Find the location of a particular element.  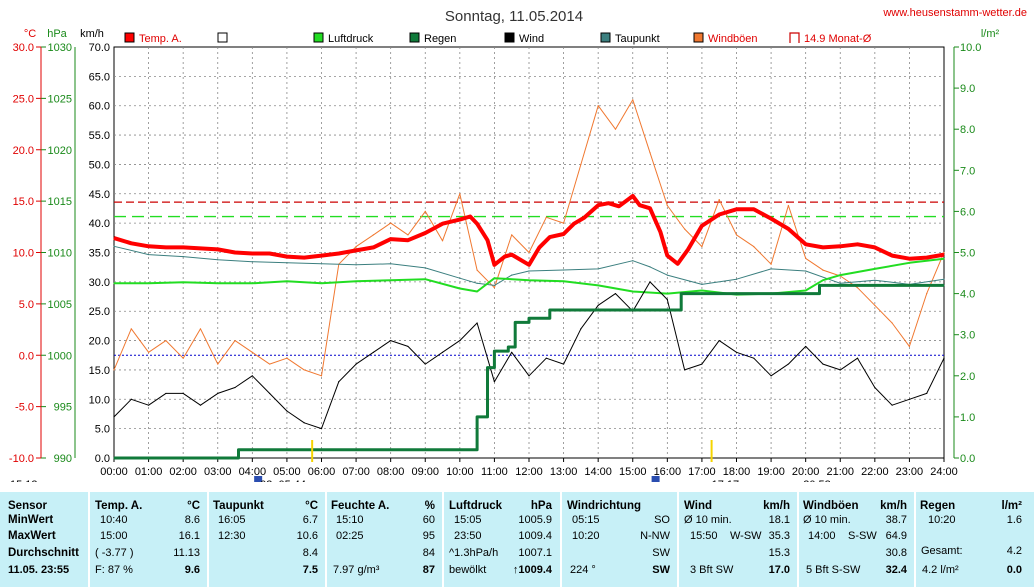

point-regen is located at coordinates (238, 450).